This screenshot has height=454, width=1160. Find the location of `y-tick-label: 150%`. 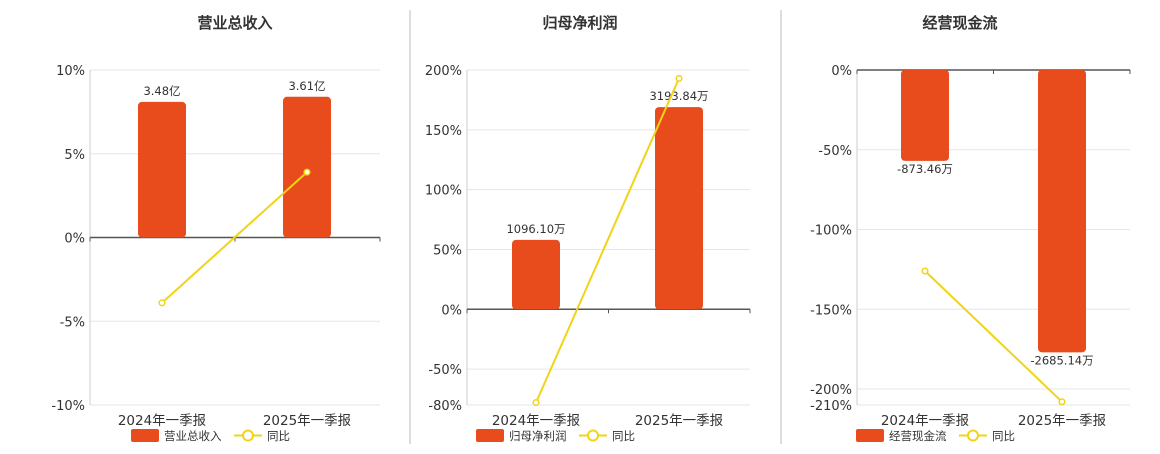

y-tick-label: 150% is located at coordinates (443, 131).